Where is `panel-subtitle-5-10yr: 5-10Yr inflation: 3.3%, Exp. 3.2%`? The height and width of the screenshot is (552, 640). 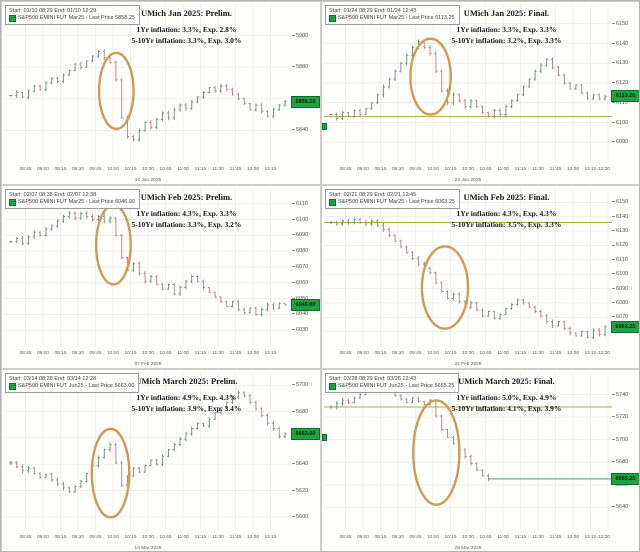
panel-subtitle-5-10yr: 5-10Yr inflation: 3.3%, Exp. 3.2% is located at coordinates (186, 224).